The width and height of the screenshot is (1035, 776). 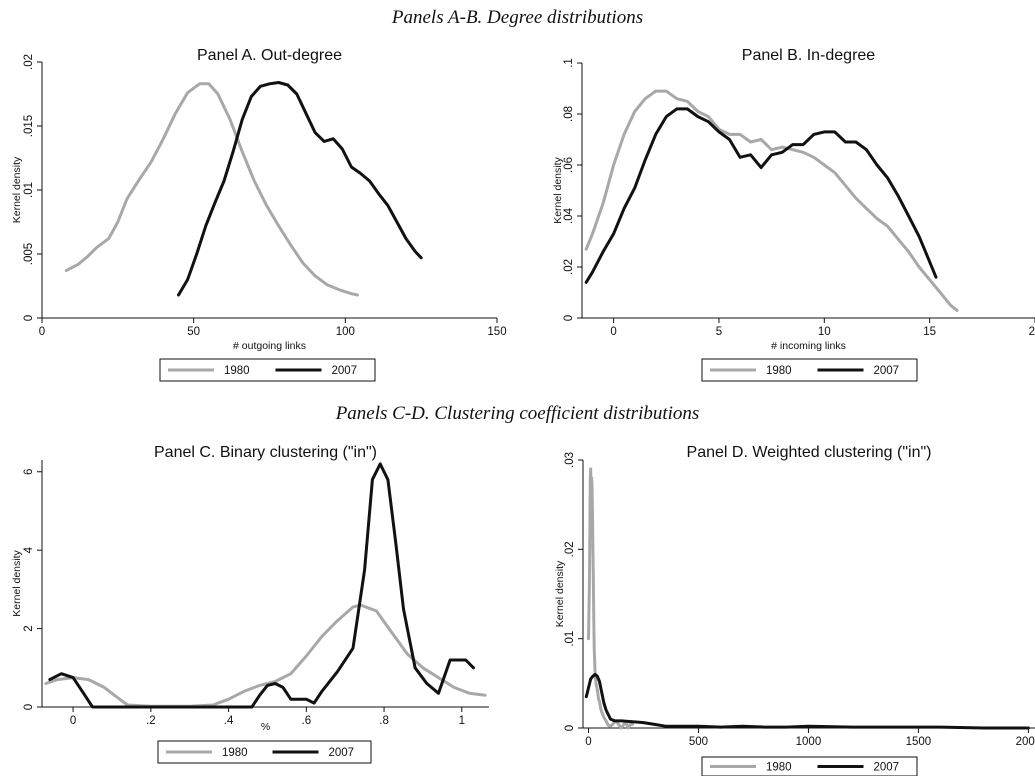 What do you see at coordinates (300, 189) in the screenshot?
I see `panel-a-series-2007` at bounding box center [300, 189].